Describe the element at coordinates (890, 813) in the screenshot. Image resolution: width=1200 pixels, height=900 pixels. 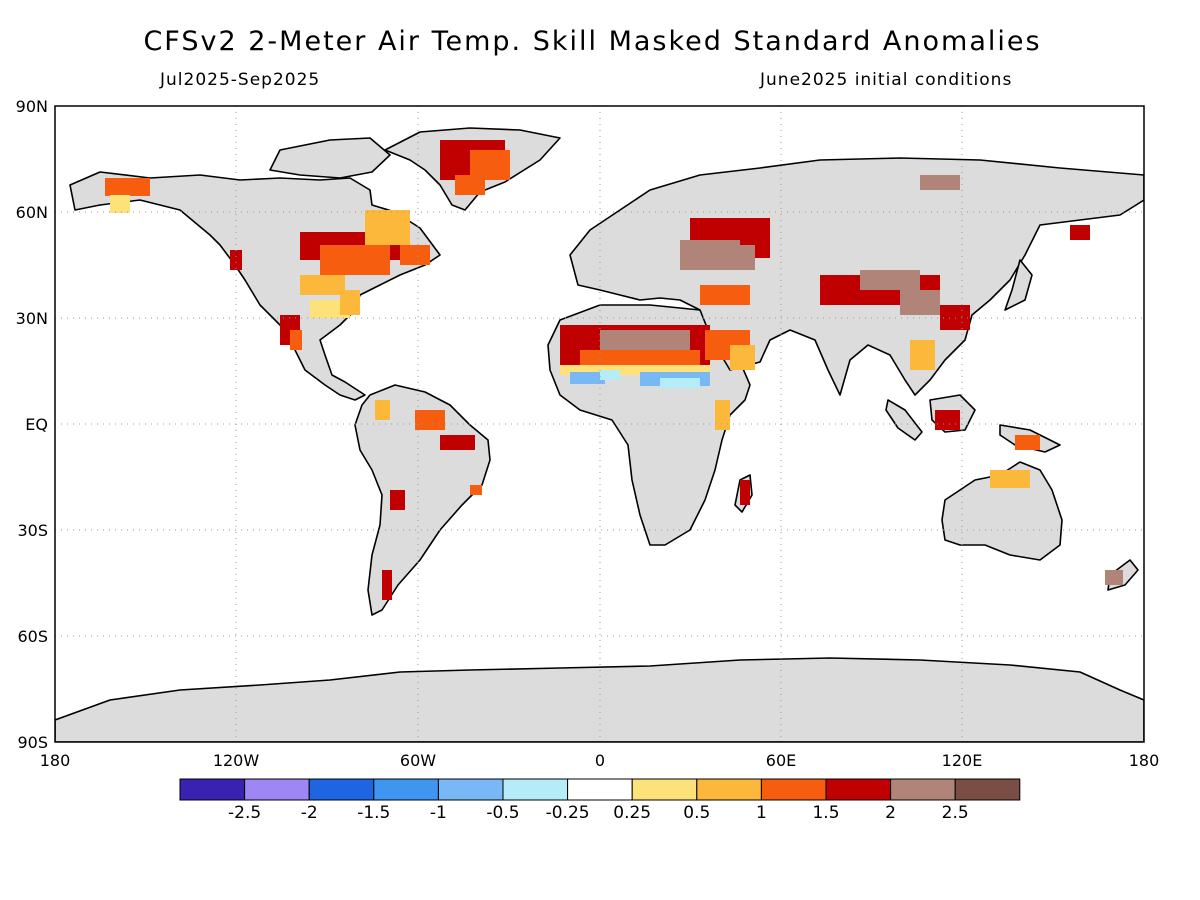
I see `colorbar-label: 2` at that location.